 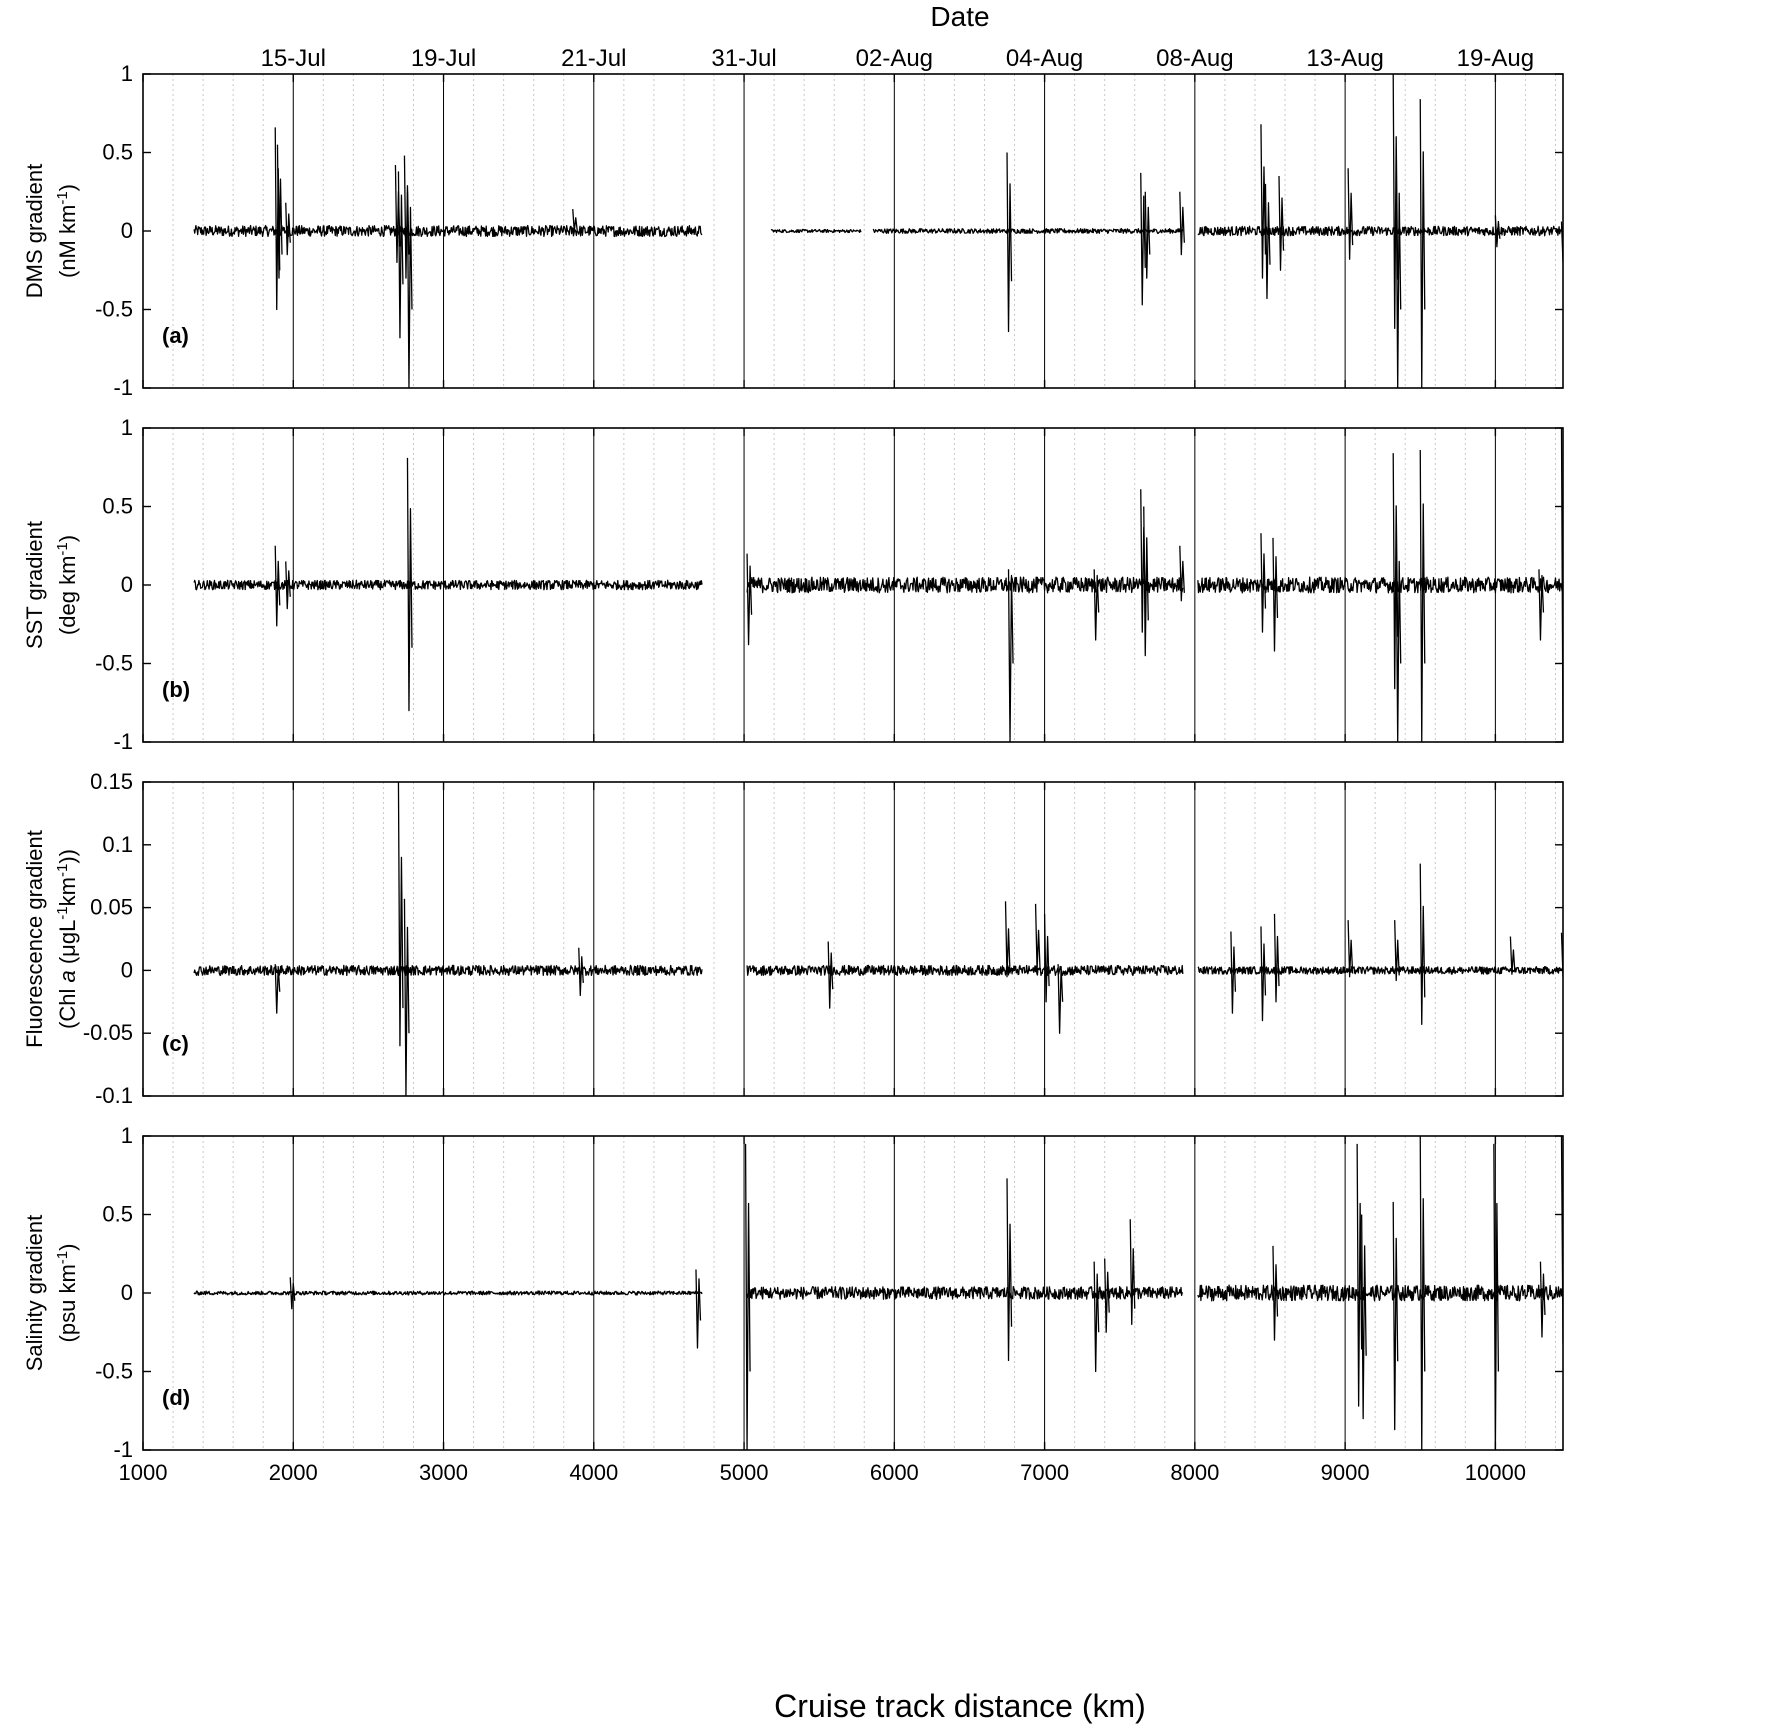 What do you see at coordinates (1344, 58) in the screenshot?
I see `date-label: 13-Aug` at bounding box center [1344, 58].